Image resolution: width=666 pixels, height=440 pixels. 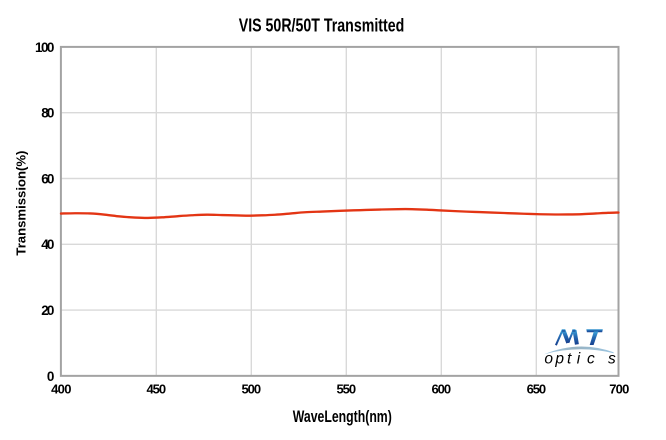 I want to click on svg-text: 700, so click(x=619, y=388).